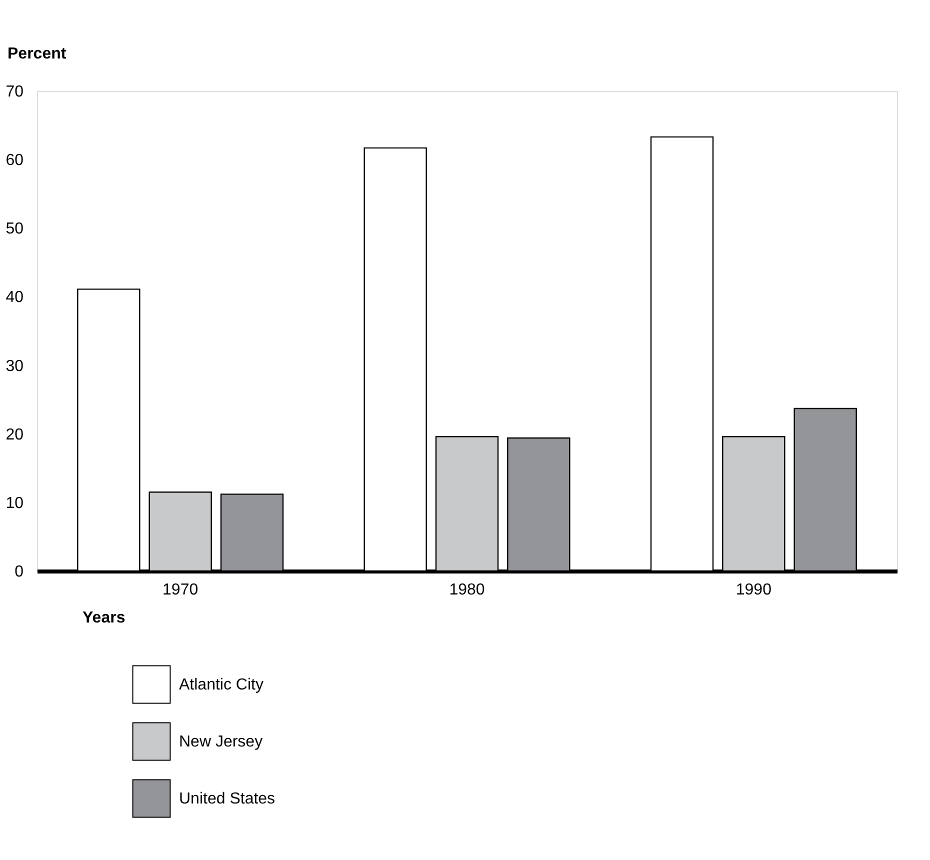 This screenshot has width=930, height=860. Describe the element at coordinates (15, 297) in the screenshot. I see `y-tick-label: 40` at that location.